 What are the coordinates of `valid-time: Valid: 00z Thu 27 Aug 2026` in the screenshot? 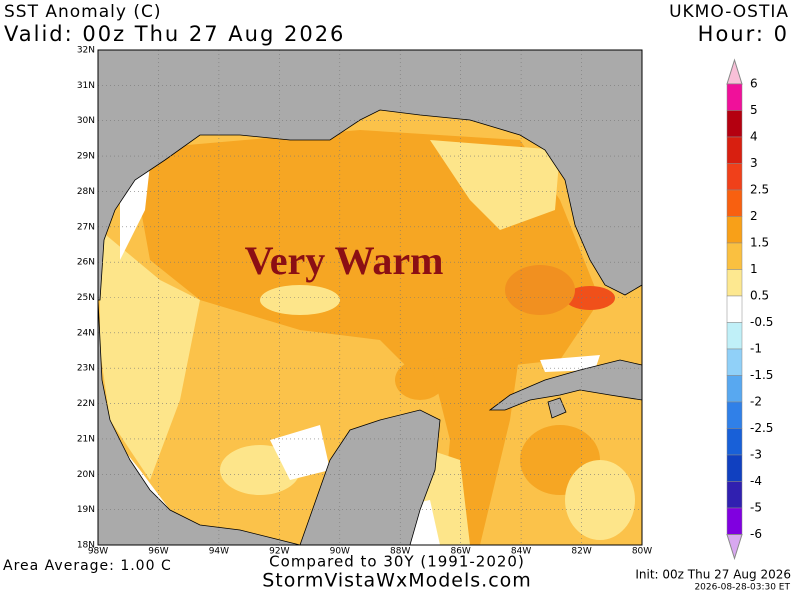 It's located at (174, 34).